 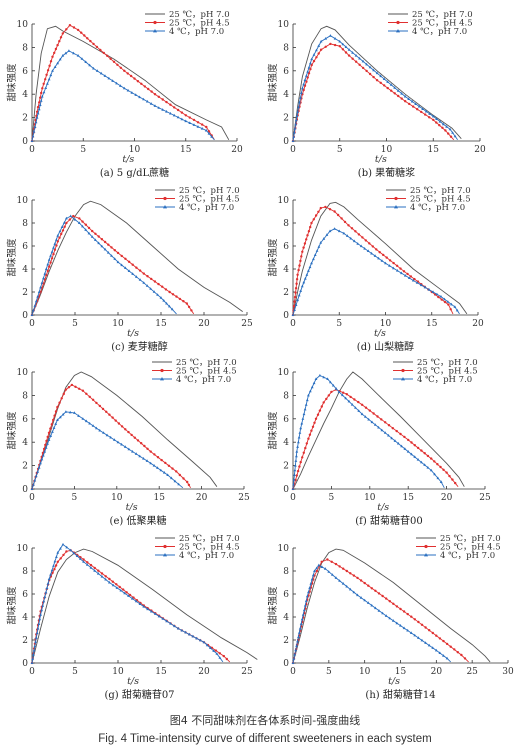 I want to click on x-axis-label: t/s, so click(x=383, y=507).